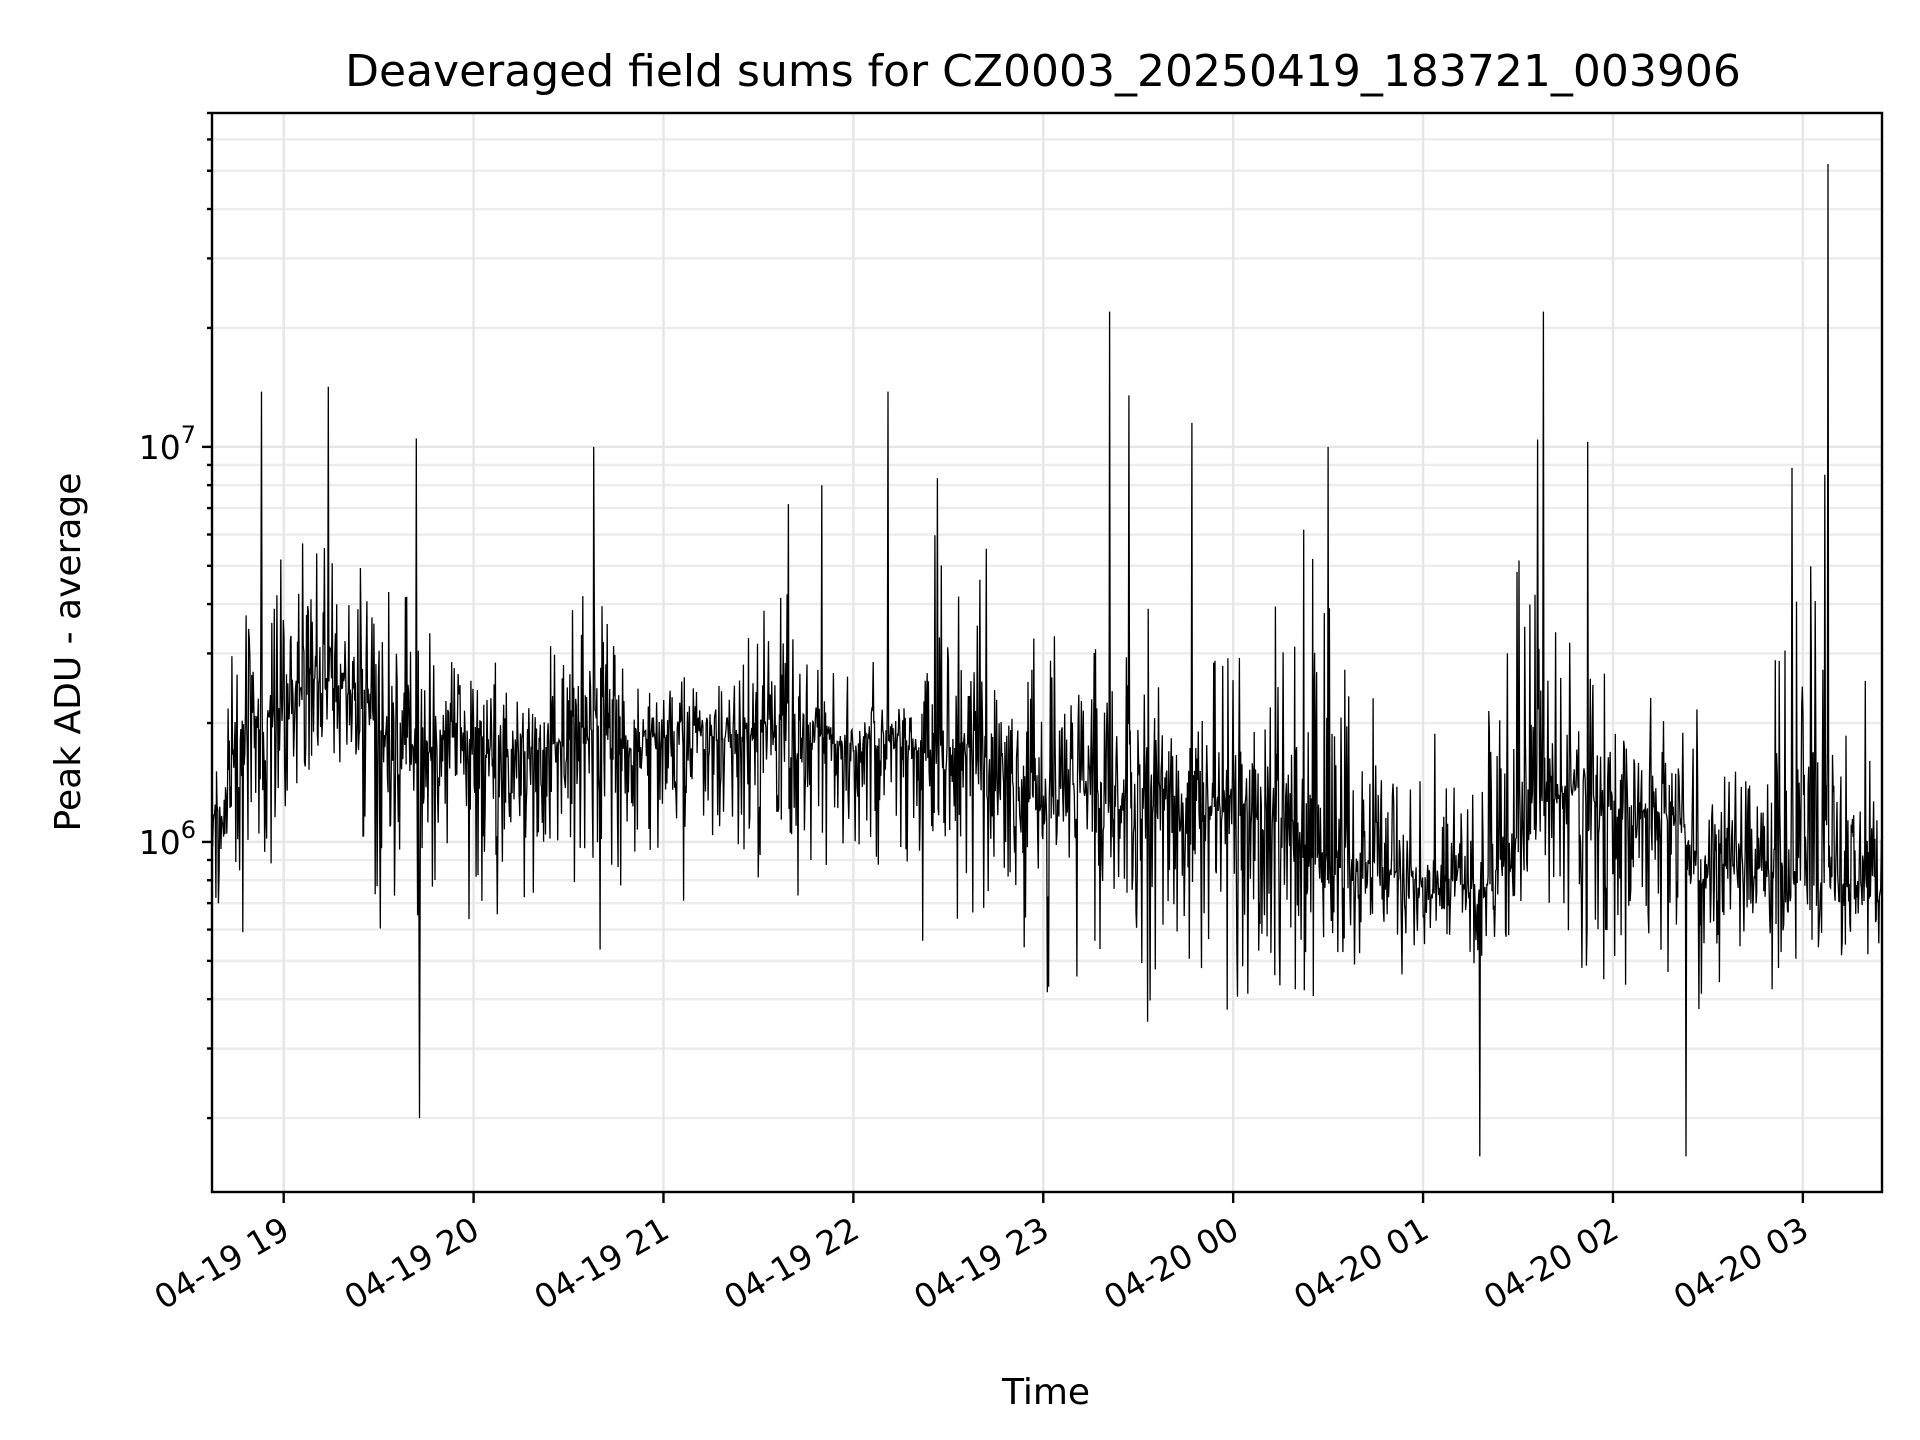  What do you see at coordinates (1045, 1392) in the screenshot?
I see `x-axis-label: Time` at bounding box center [1045, 1392].